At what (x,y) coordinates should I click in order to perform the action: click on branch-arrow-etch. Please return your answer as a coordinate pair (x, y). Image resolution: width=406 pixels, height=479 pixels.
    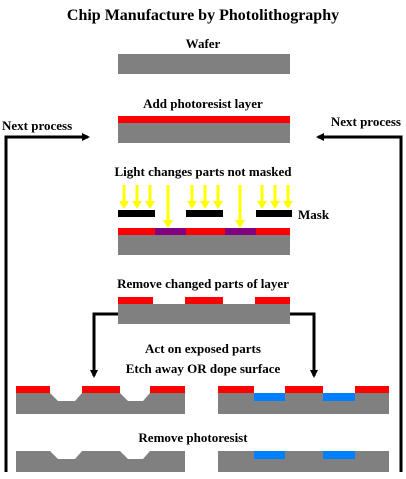
    Looking at the image, I should click on (104, 345).